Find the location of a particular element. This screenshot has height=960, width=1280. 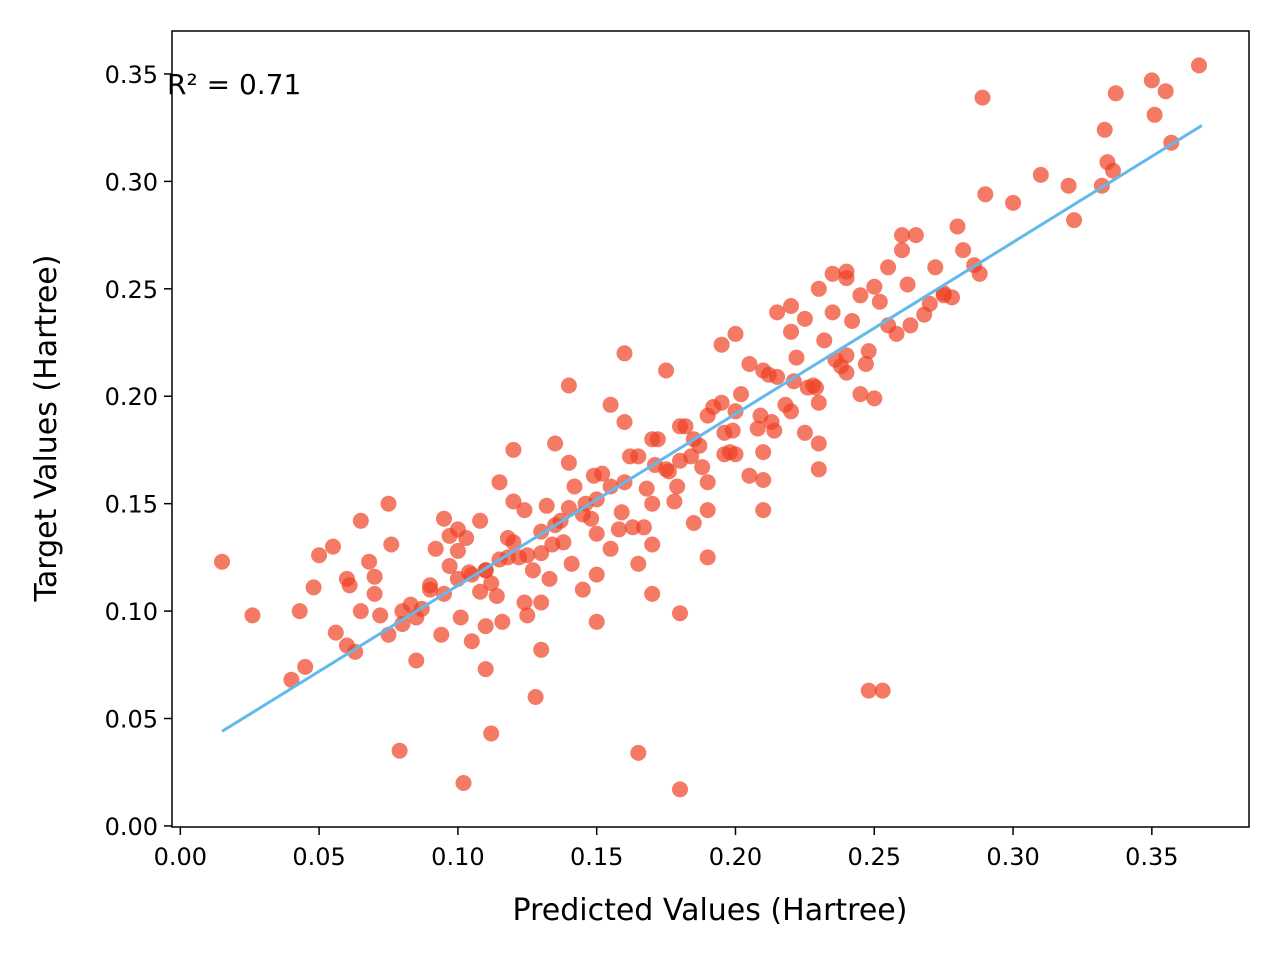

x-tick-label: 0.20 is located at coordinates (735, 857).